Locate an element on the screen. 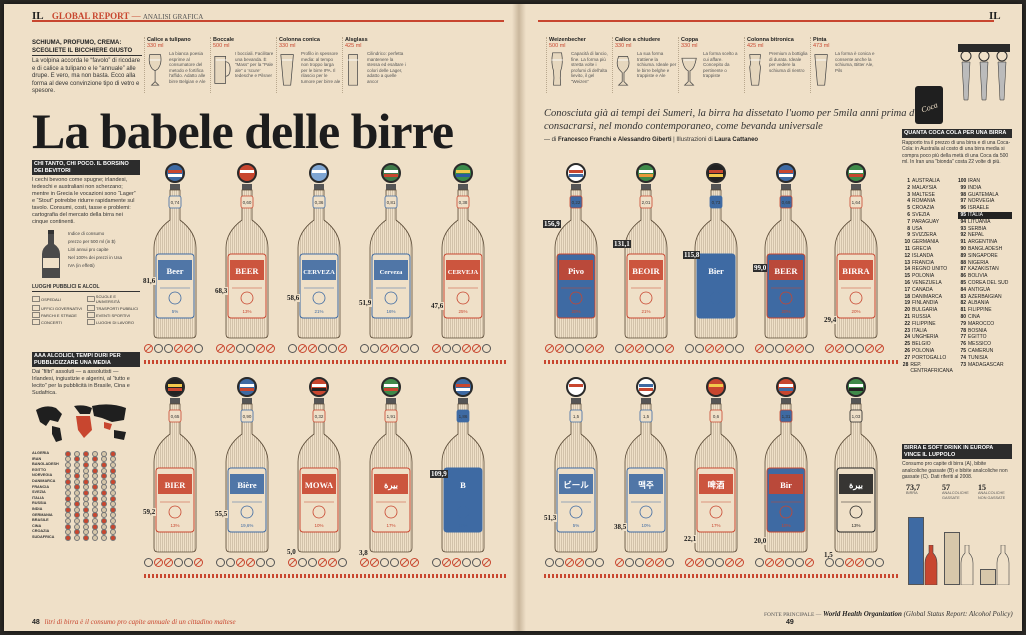 This screenshot has width=1026, height=635. ranking-number: 75 is located at coordinates (963, 350).